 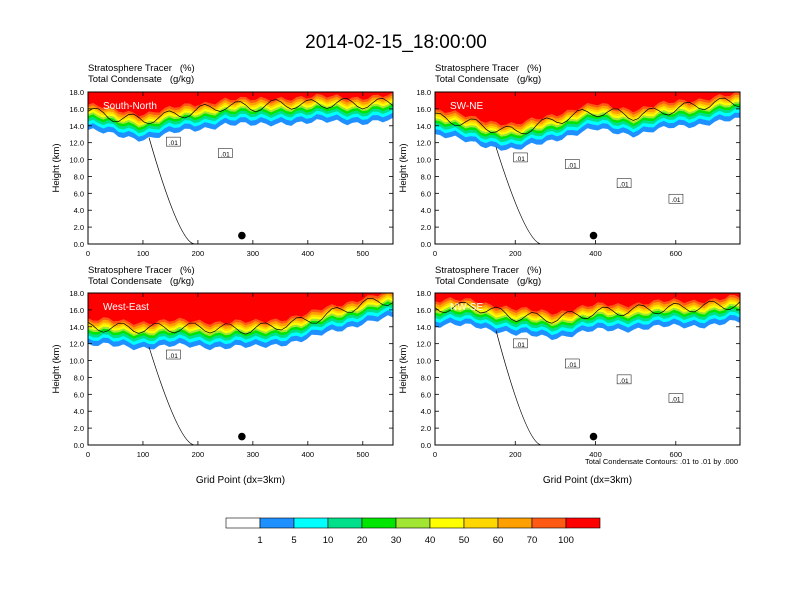 What do you see at coordinates (488, 270) in the screenshot?
I see `panel-4-header-line1: Stratosphere Tracer (%)` at bounding box center [488, 270].